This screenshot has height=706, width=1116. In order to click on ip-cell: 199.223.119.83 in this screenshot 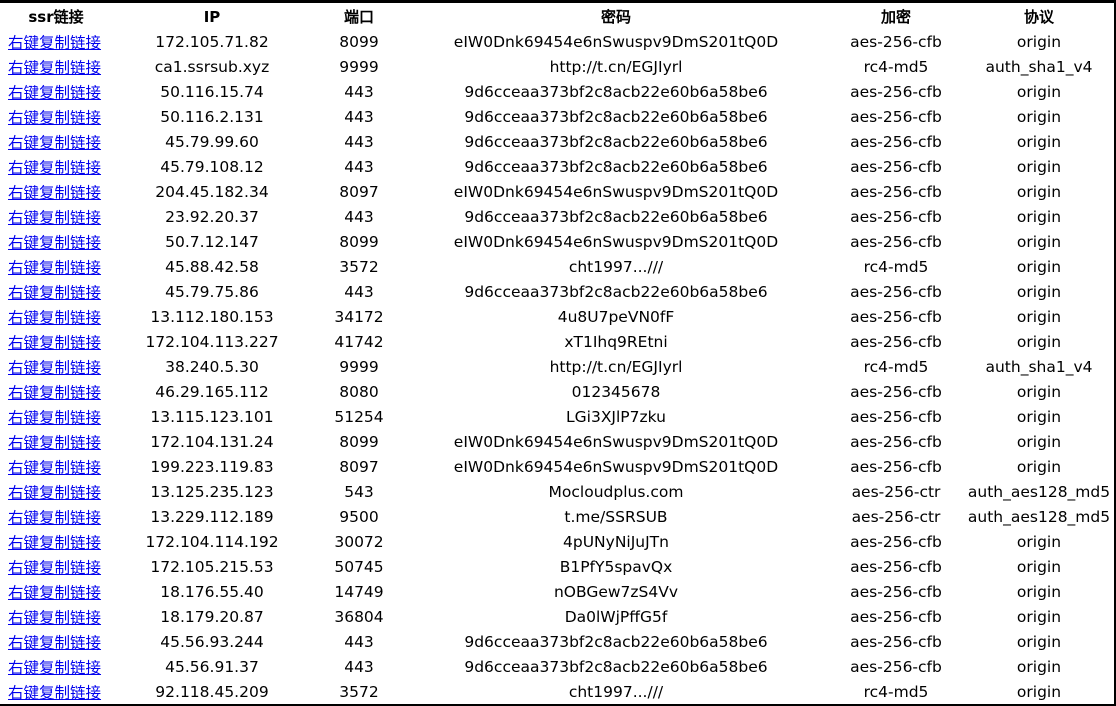, I will do `click(212, 466)`.